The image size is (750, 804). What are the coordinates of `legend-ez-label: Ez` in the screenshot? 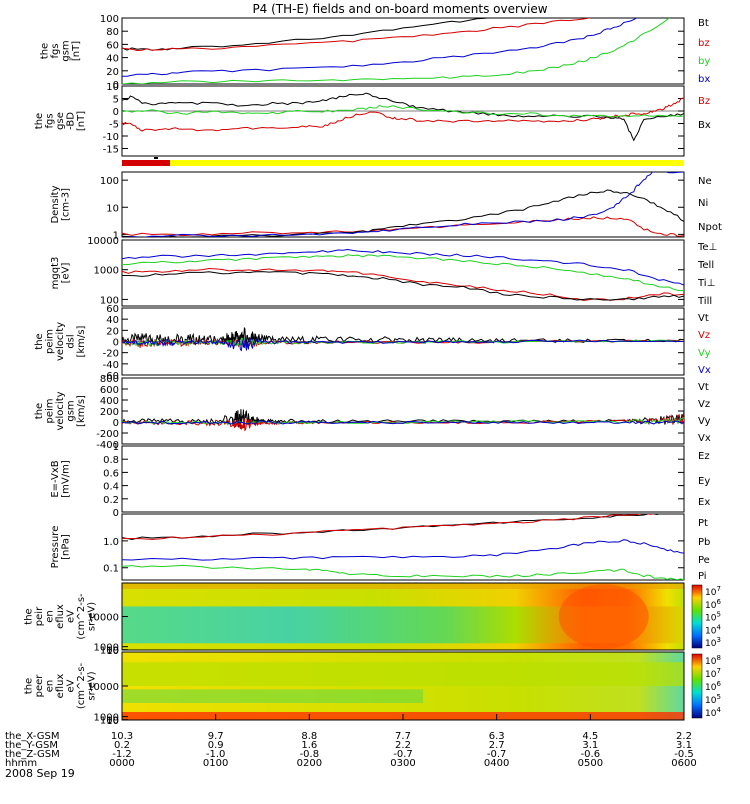 It's located at (704, 456).